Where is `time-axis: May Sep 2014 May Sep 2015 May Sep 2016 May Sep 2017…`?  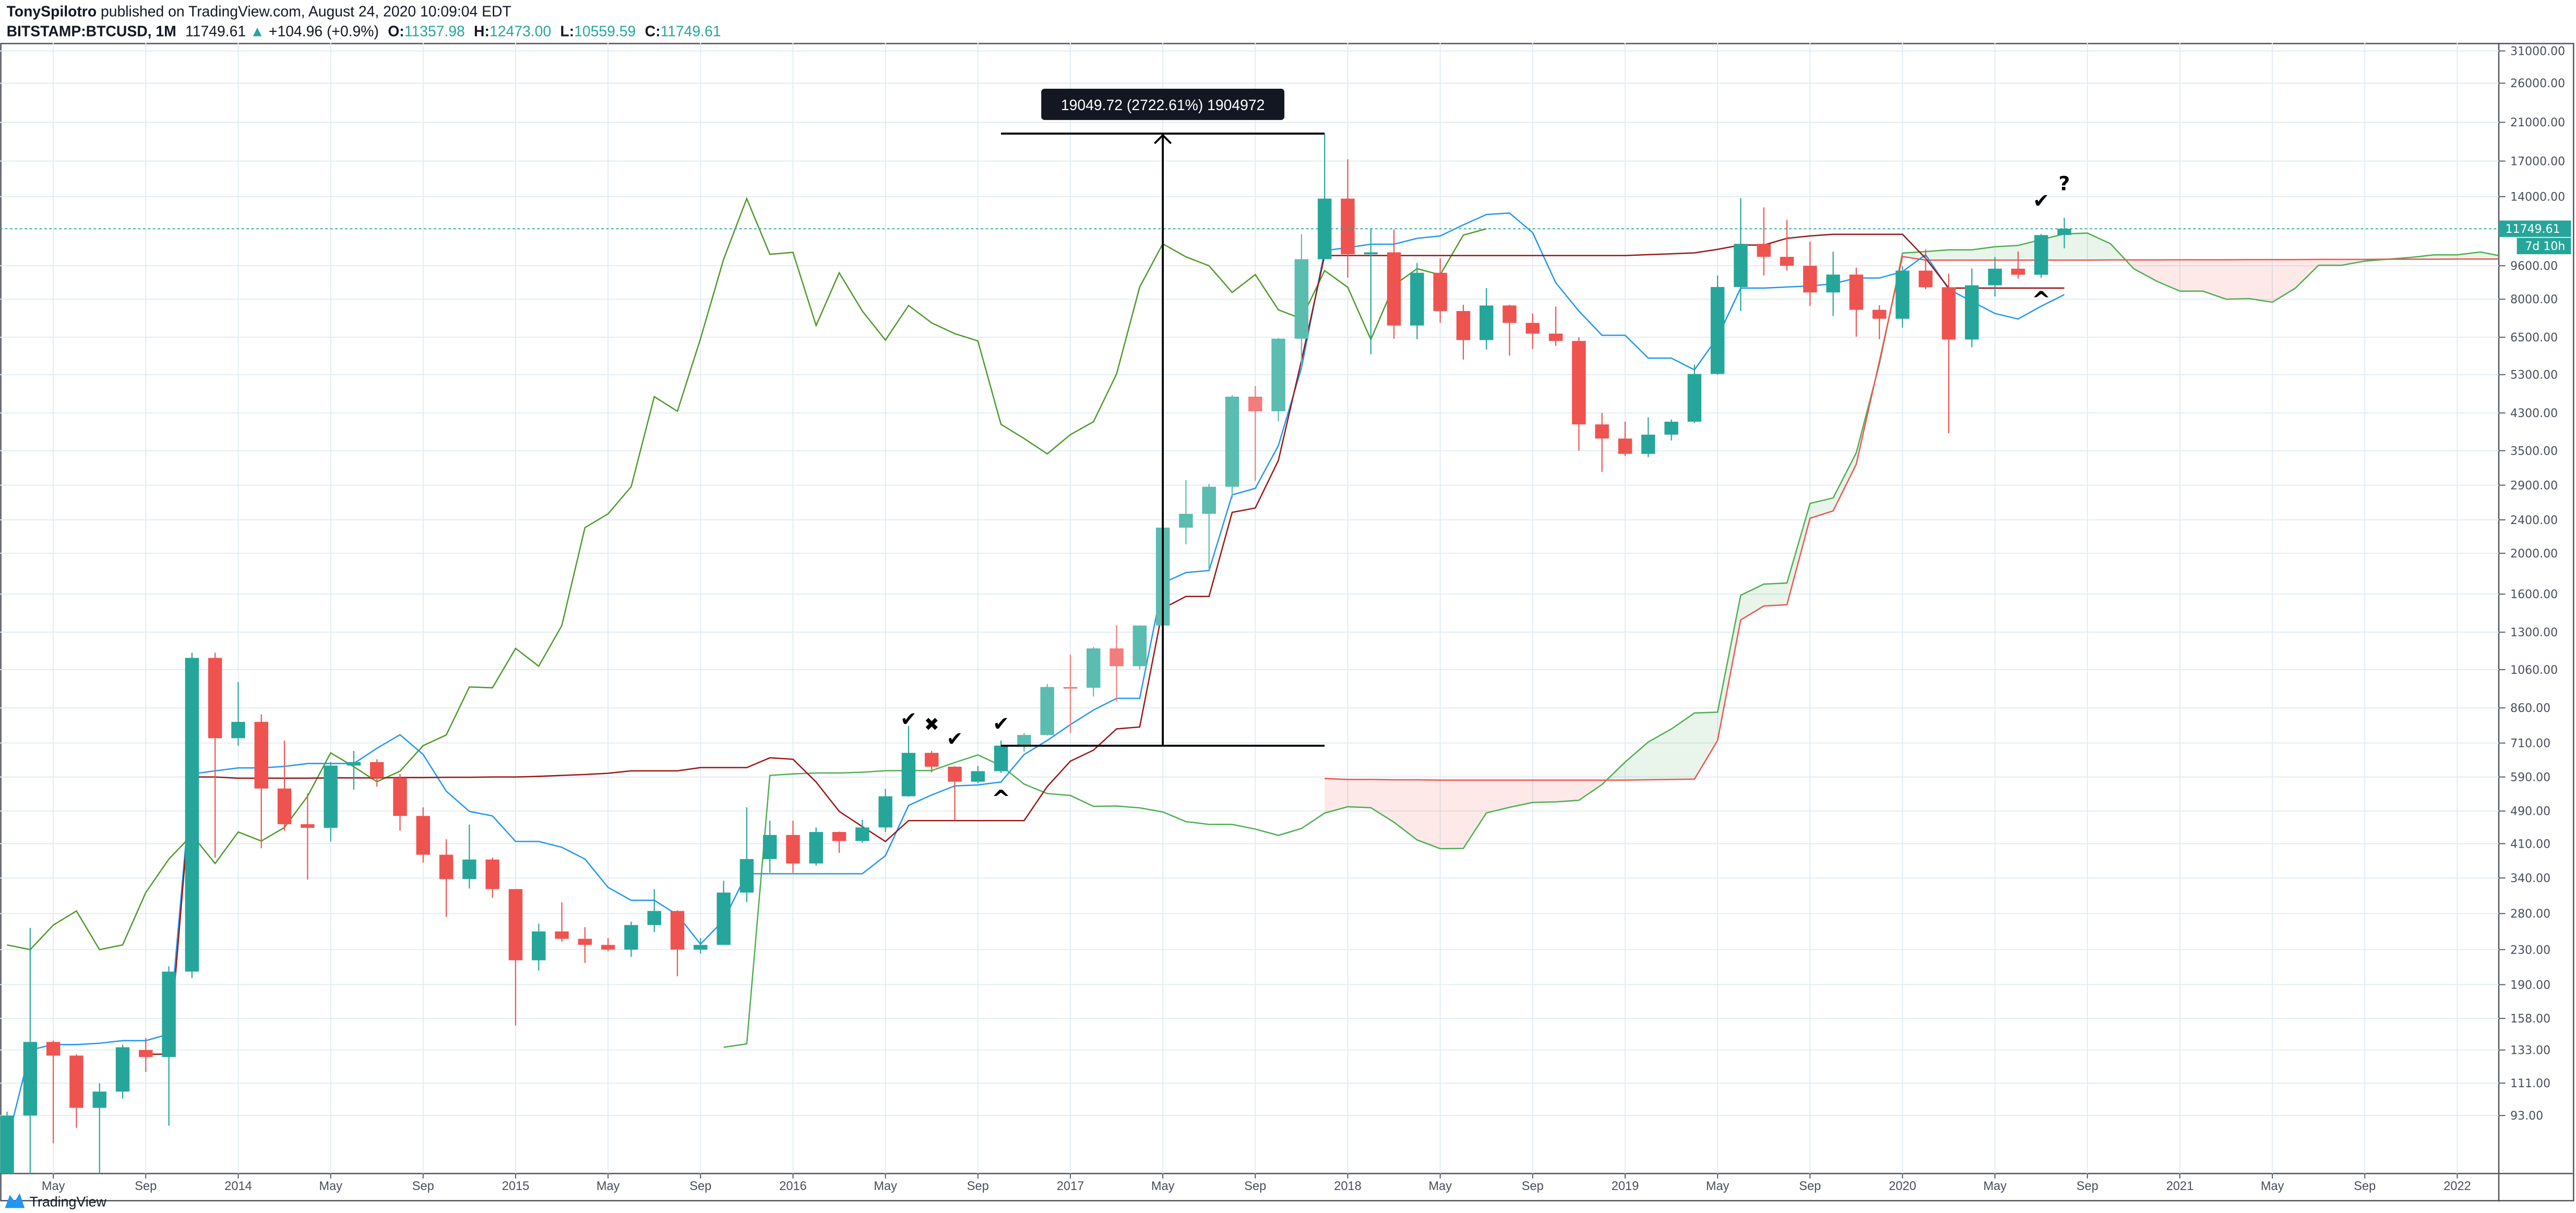
time-axis: May Sep 2014 May Sep 2015 May Sep 2016 May Sep 2017… is located at coordinates (1256, 1183).